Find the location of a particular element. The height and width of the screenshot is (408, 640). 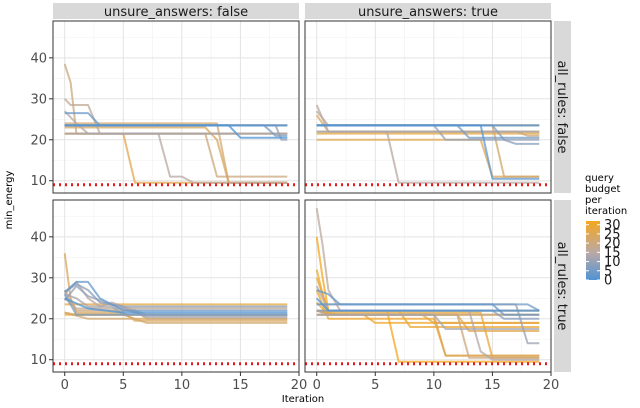

x-axis-title: Iteration is located at coordinates (303, 399).